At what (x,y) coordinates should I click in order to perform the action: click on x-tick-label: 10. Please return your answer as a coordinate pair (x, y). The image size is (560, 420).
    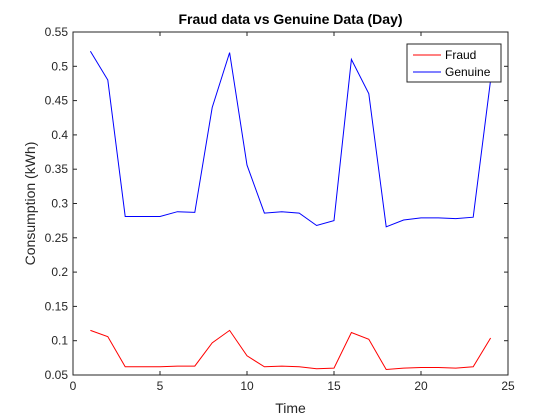
    Looking at the image, I should click on (247, 386).